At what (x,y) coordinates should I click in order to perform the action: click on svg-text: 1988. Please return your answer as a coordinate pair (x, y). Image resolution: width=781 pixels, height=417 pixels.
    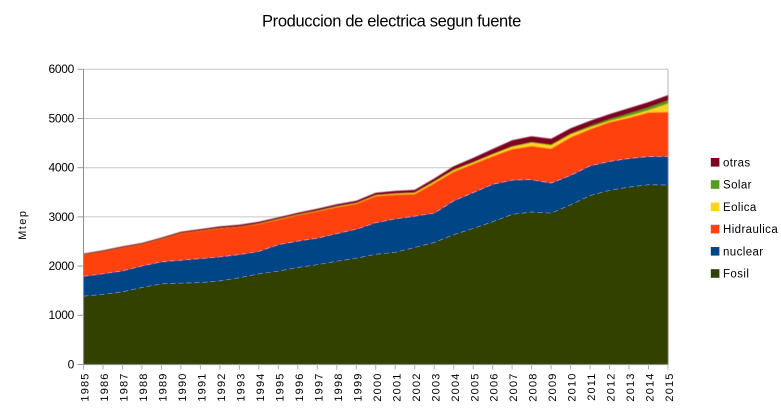
    Looking at the image, I should click on (144, 387).